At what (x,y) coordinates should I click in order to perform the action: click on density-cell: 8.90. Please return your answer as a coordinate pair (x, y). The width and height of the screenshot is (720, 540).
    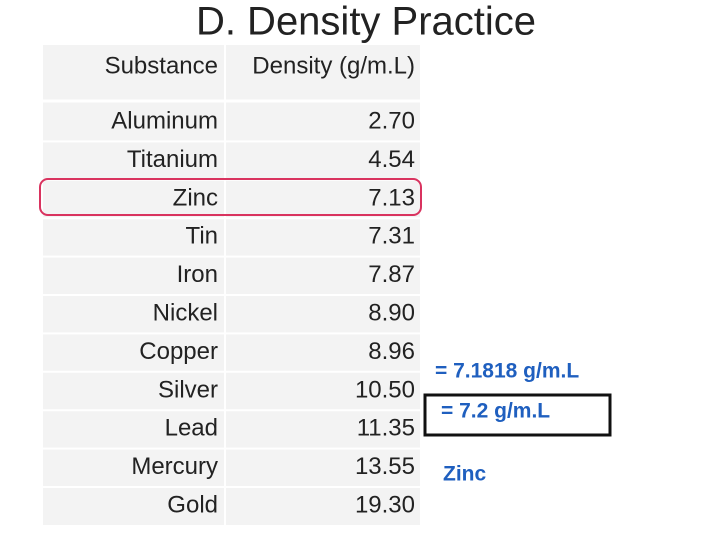
    Looking at the image, I should click on (391, 313).